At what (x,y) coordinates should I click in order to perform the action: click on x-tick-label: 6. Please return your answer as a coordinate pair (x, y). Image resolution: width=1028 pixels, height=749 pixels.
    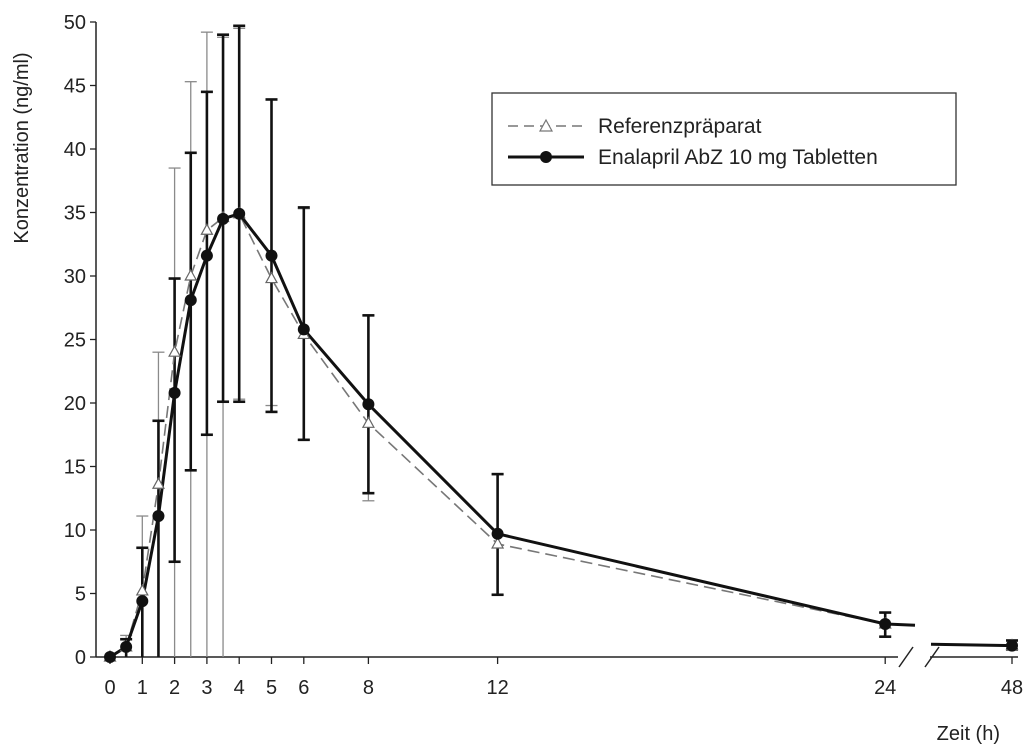
    Looking at the image, I should click on (303, 688).